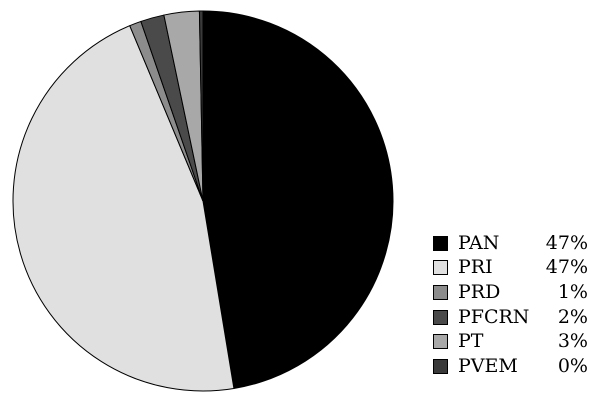 This screenshot has height=398, width=590. What do you see at coordinates (494, 316) in the screenshot?
I see `legend-label: PFCRN` at bounding box center [494, 316].